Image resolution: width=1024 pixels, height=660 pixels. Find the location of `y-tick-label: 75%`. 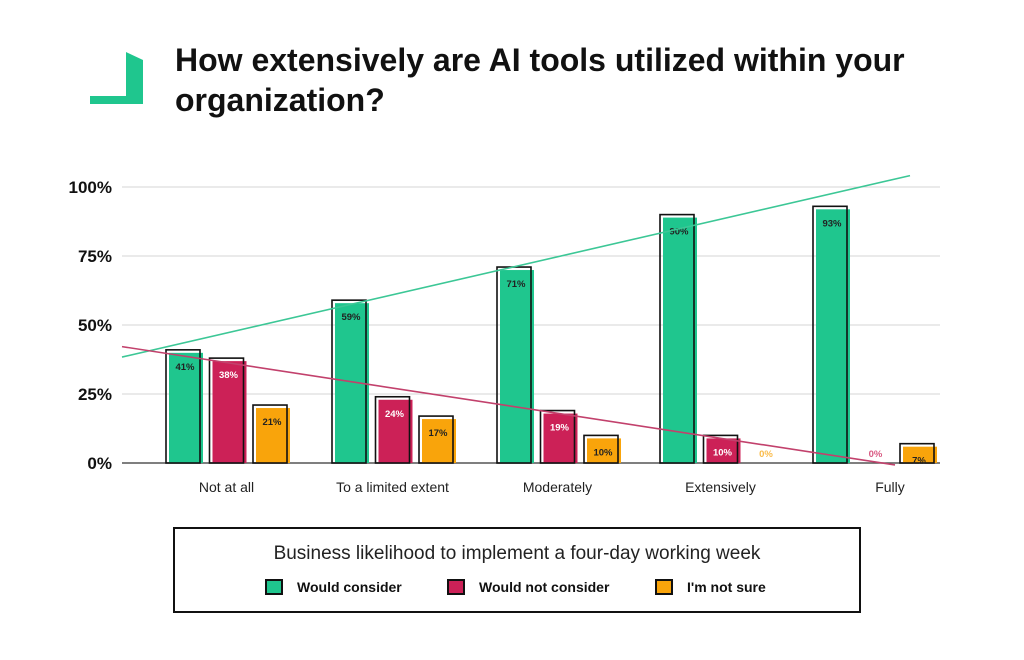

y-tick-label: 75% is located at coordinates (95, 256).